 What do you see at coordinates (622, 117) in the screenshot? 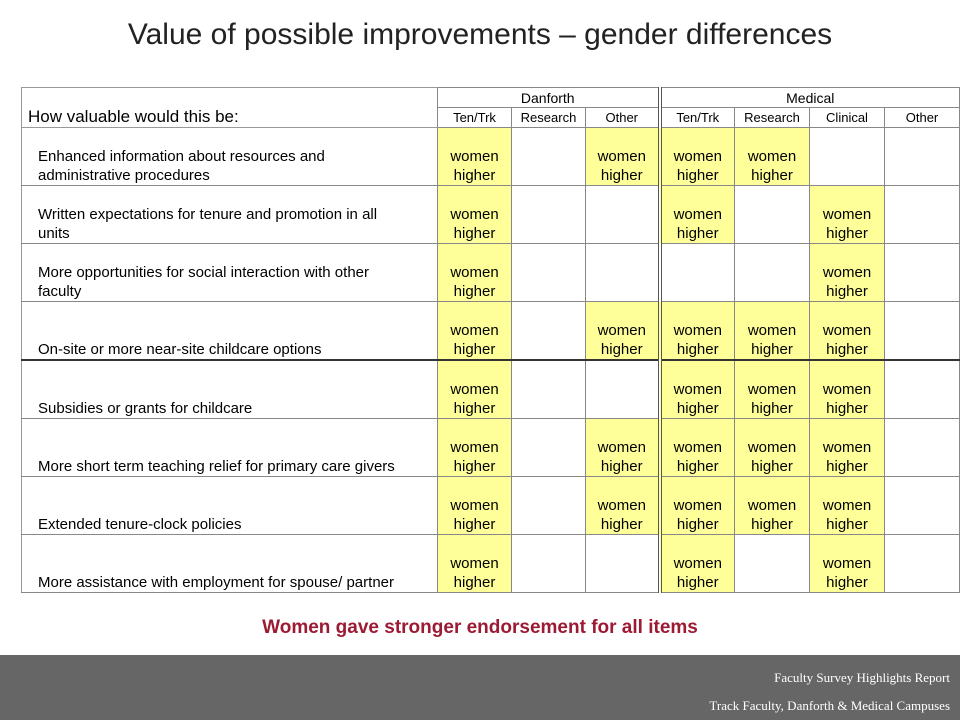
I see `column-header: Other` at bounding box center [622, 117].